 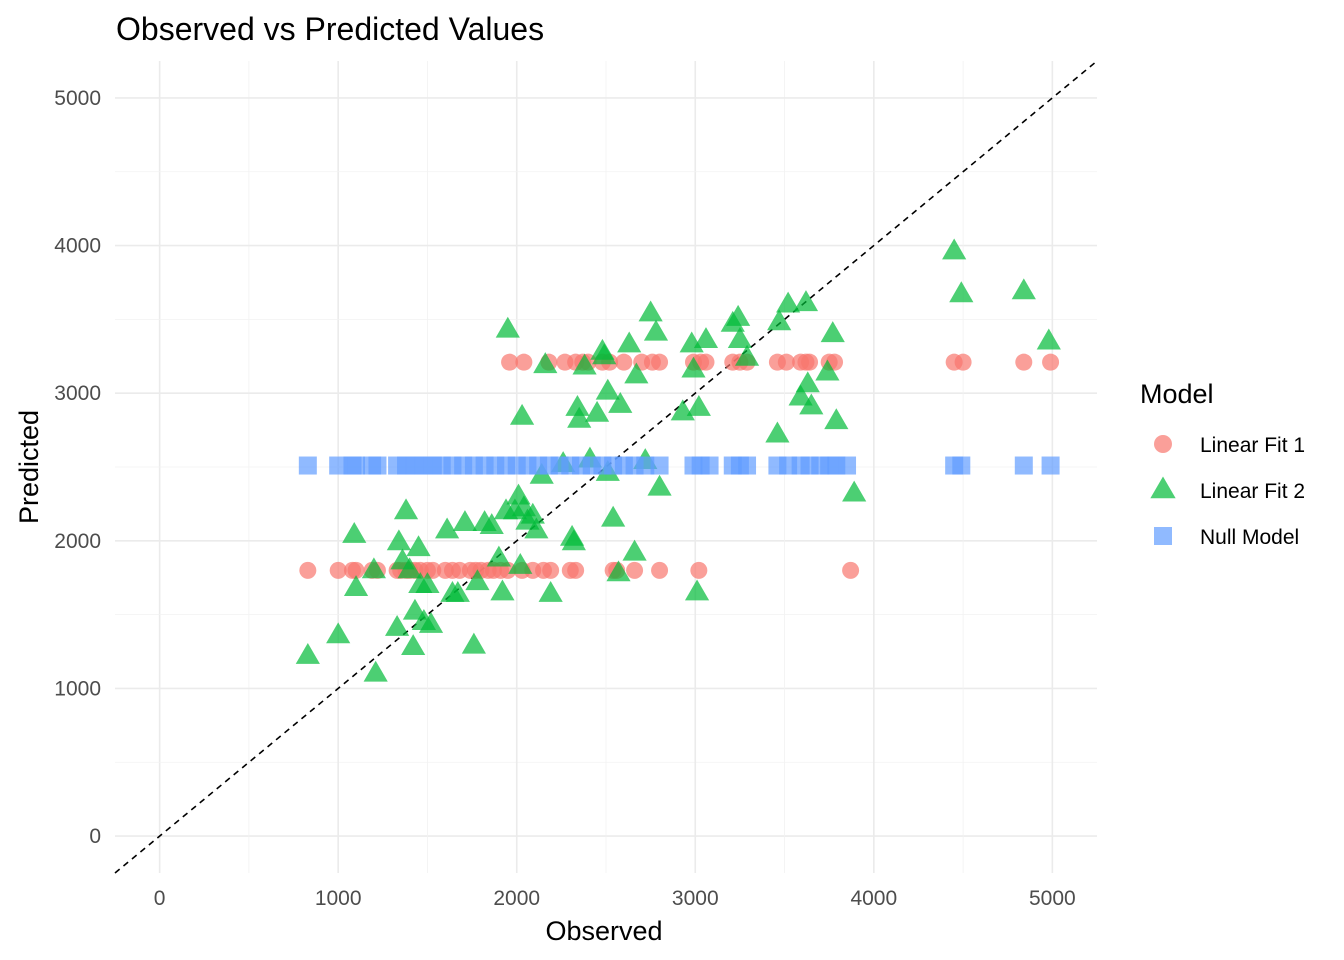 What do you see at coordinates (695, 898) in the screenshot?
I see `x-tick-label: 3000` at bounding box center [695, 898].